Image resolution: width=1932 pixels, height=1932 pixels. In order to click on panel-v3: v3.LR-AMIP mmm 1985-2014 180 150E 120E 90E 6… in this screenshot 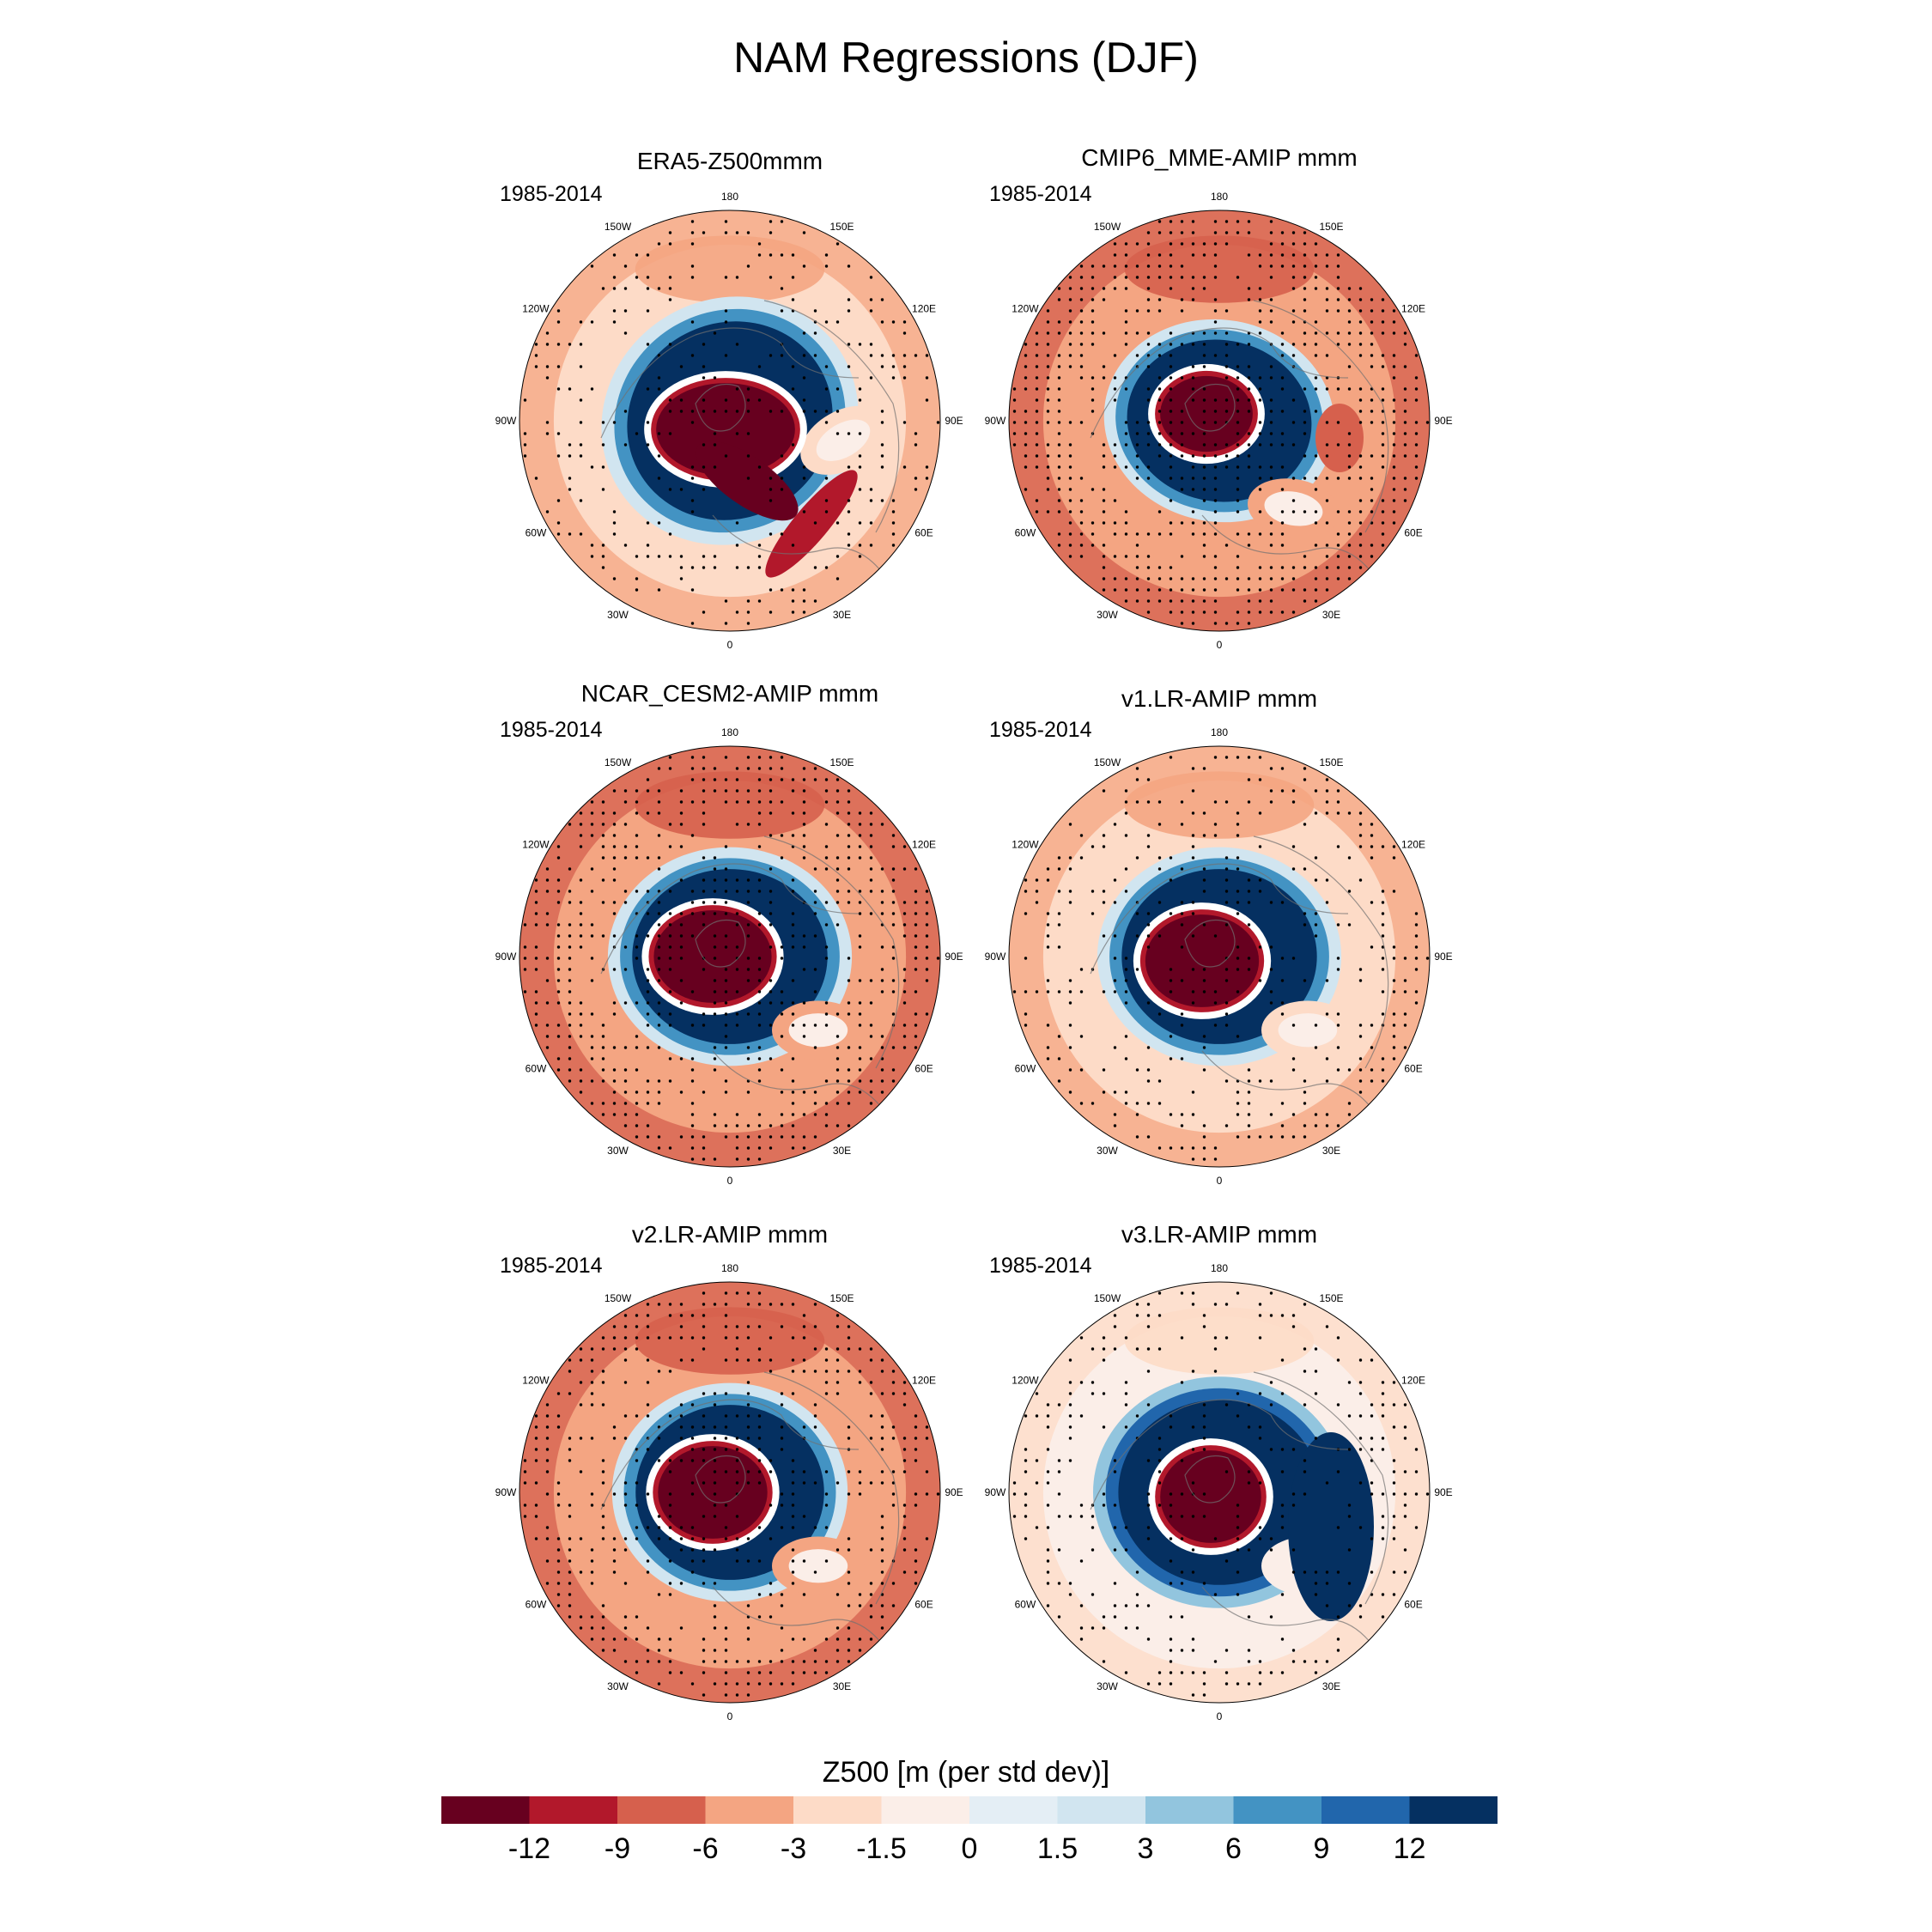, I will do `click(1219, 1469)`.